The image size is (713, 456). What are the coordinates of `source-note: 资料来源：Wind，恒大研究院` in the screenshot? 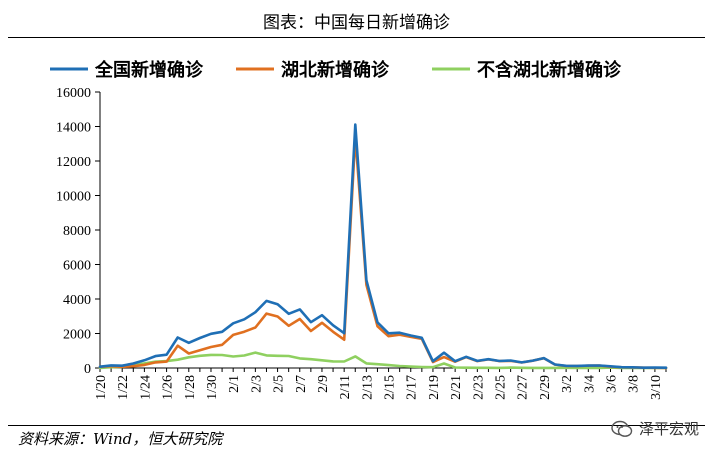 It's located at (120, 439).